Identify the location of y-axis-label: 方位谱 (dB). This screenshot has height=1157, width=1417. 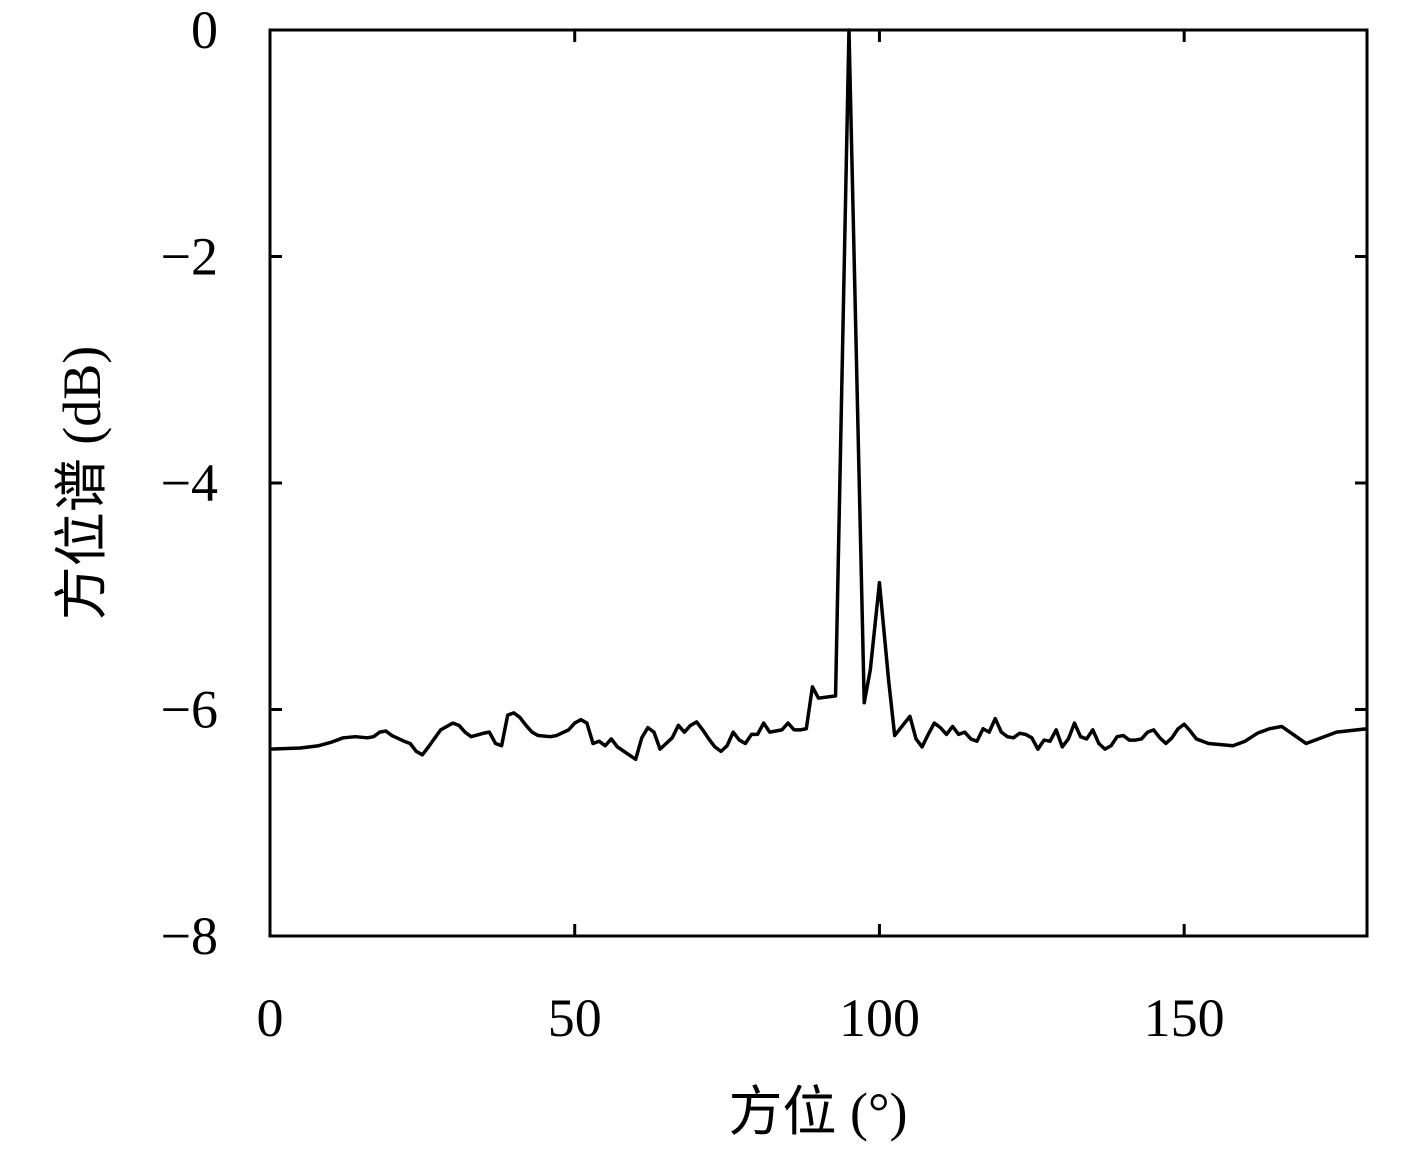
(82, 483).